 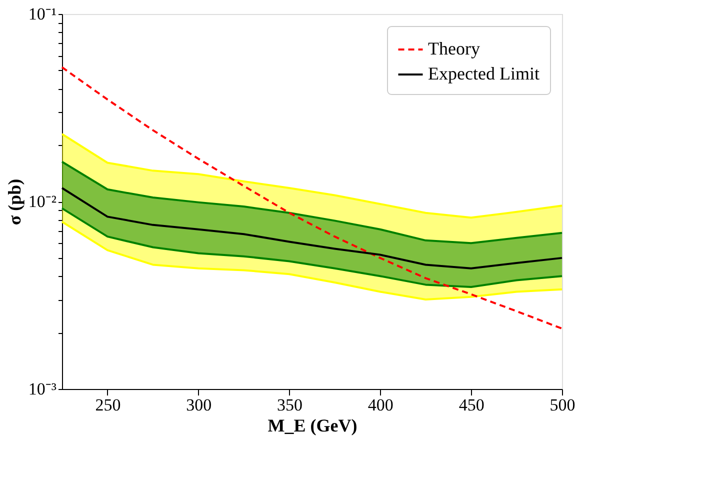 I want to click on x-tick-label: 400, so click(x=381, y=405).